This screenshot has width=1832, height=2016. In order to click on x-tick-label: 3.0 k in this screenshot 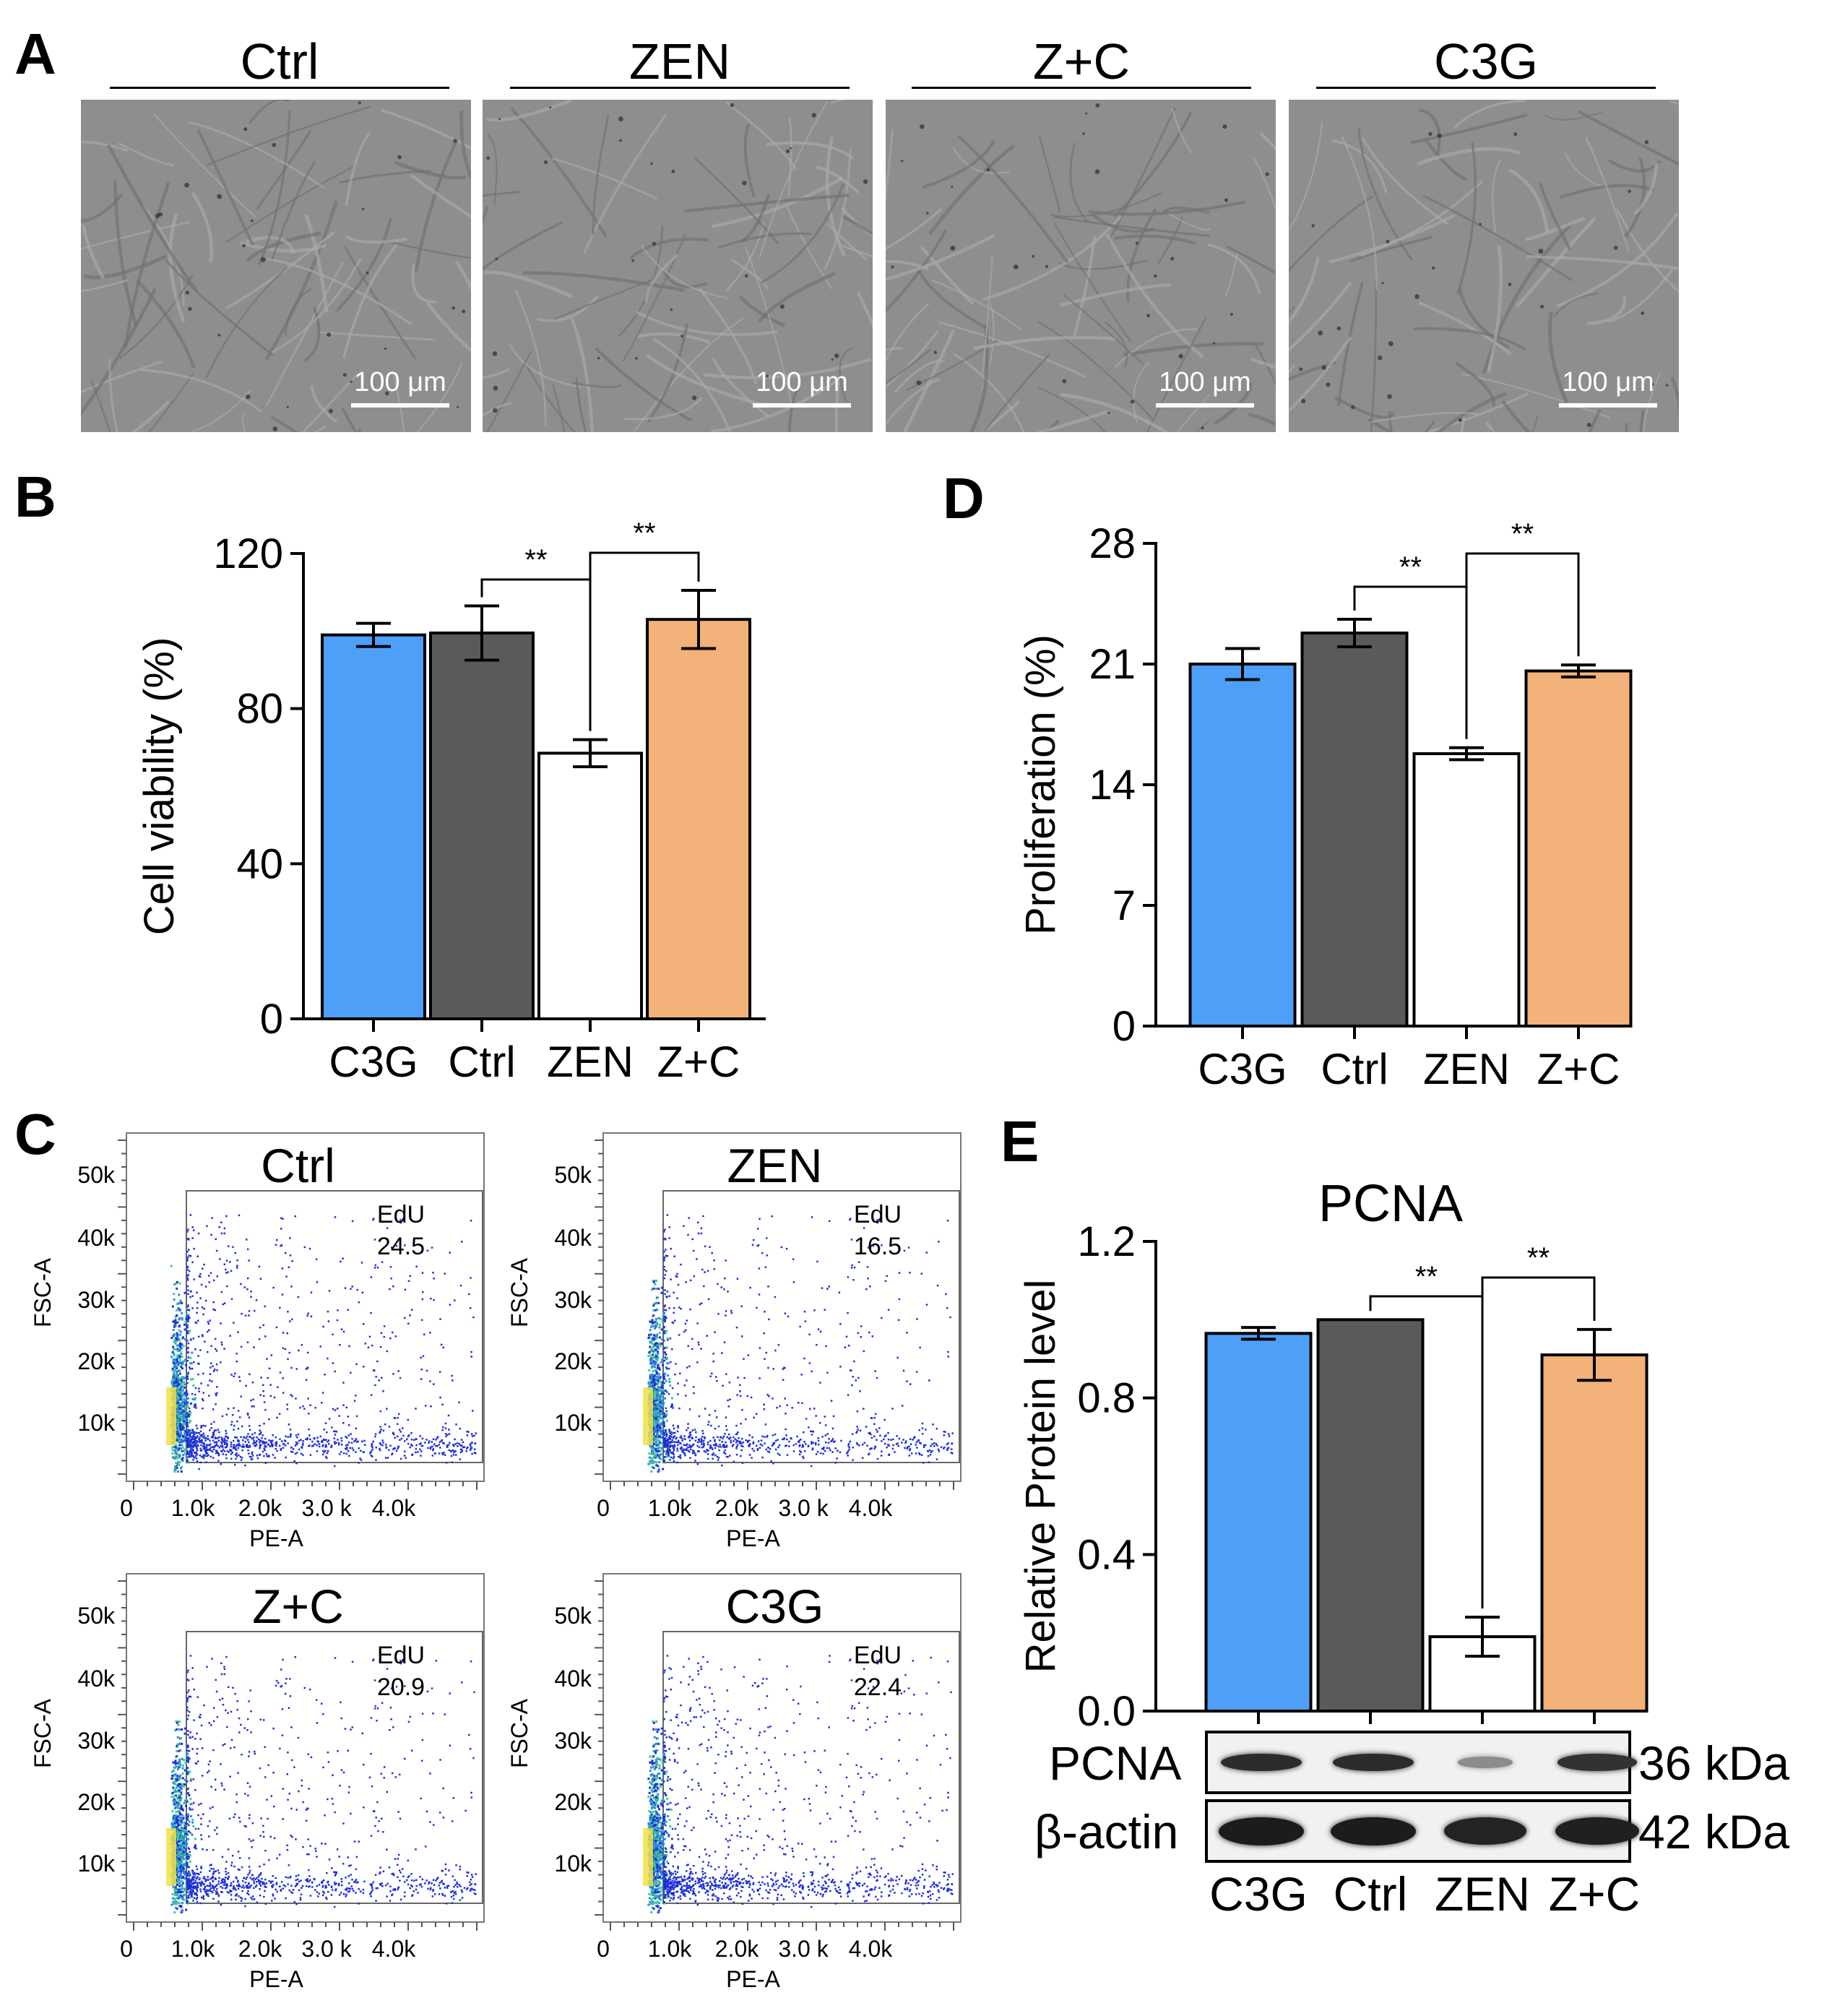, I will do `click(326, 1949)`.